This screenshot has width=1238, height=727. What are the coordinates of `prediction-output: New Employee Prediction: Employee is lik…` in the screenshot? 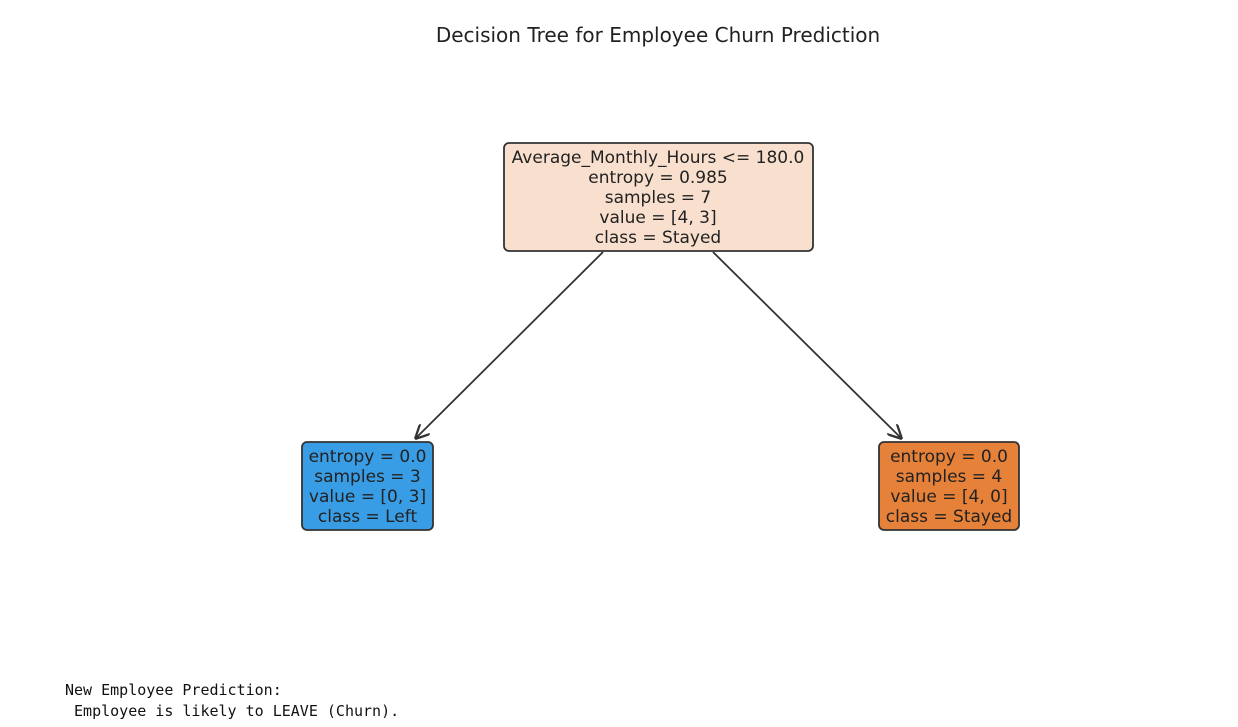 It's located at (232, 701).